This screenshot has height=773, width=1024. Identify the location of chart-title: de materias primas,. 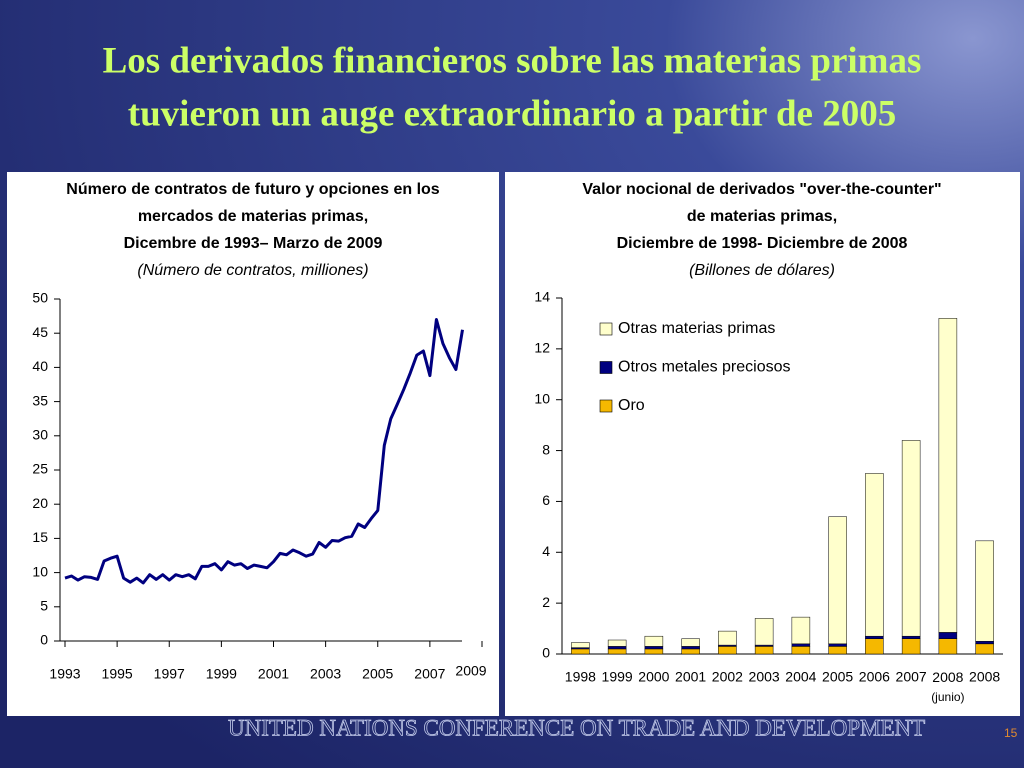
(762, 216).